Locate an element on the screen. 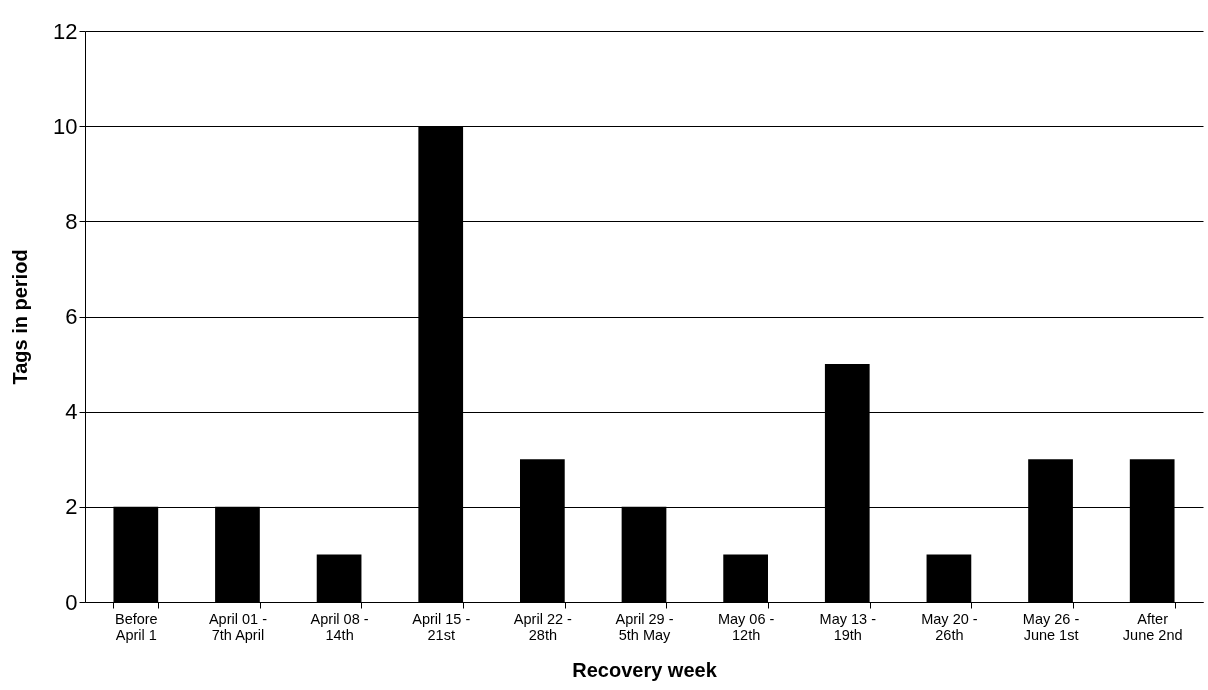  x-tick-label: April 22 - 28th is located at coordinates (543, 626).